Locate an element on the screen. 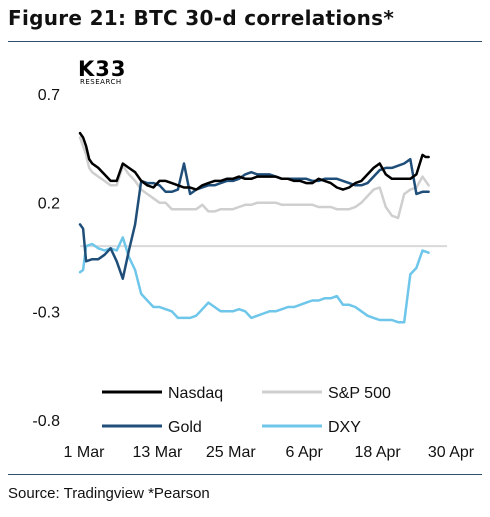  x-tick-label: 18 Apr is located at coordinates (377, 452).